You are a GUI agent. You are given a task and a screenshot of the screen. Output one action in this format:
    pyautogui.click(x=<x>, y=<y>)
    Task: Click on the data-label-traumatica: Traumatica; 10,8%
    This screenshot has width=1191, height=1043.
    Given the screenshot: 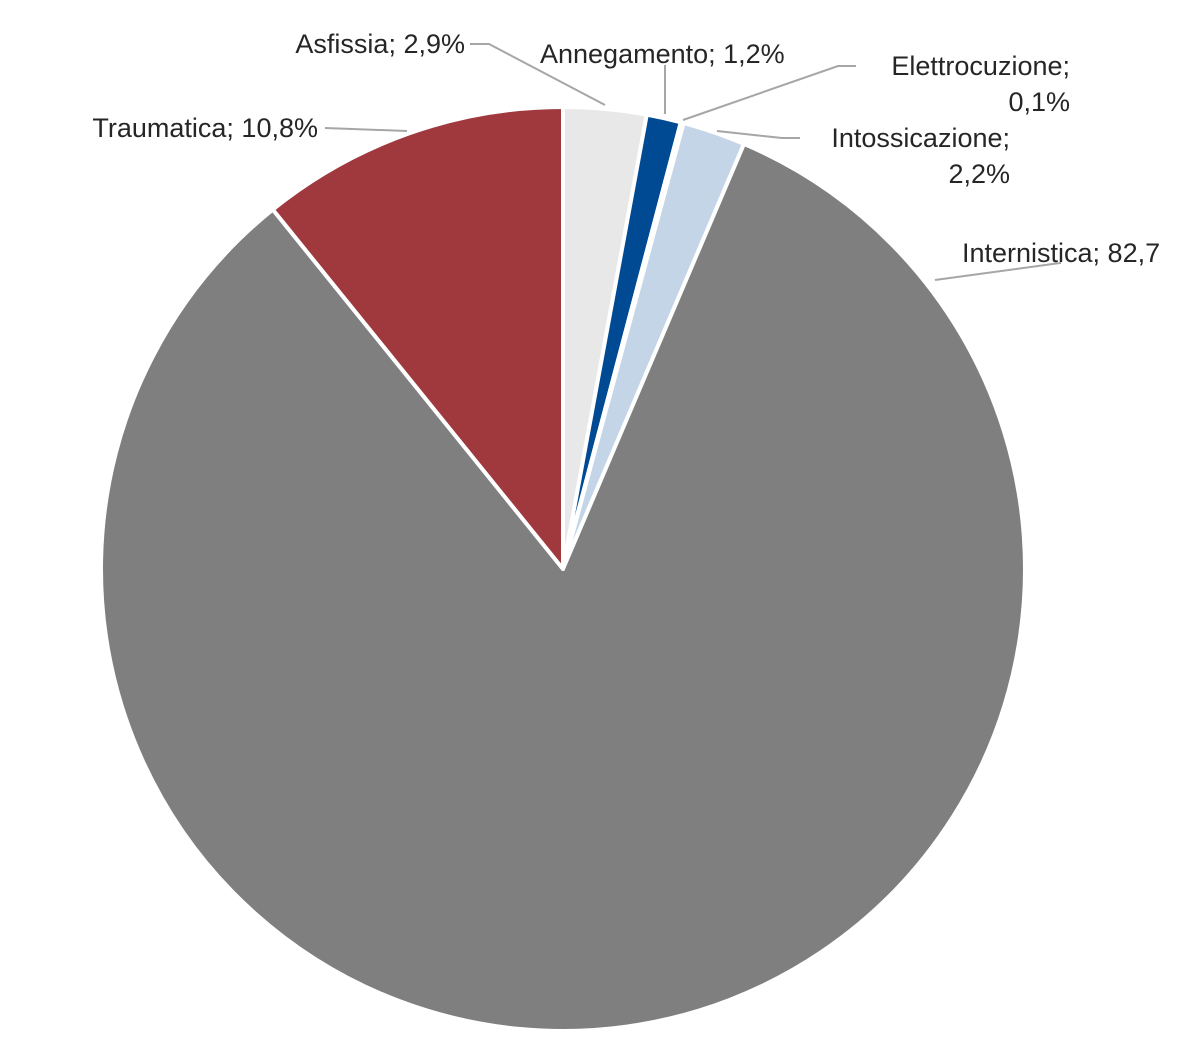 What is the action you would take?
    pyautogui.click(x=205, y=128)
    